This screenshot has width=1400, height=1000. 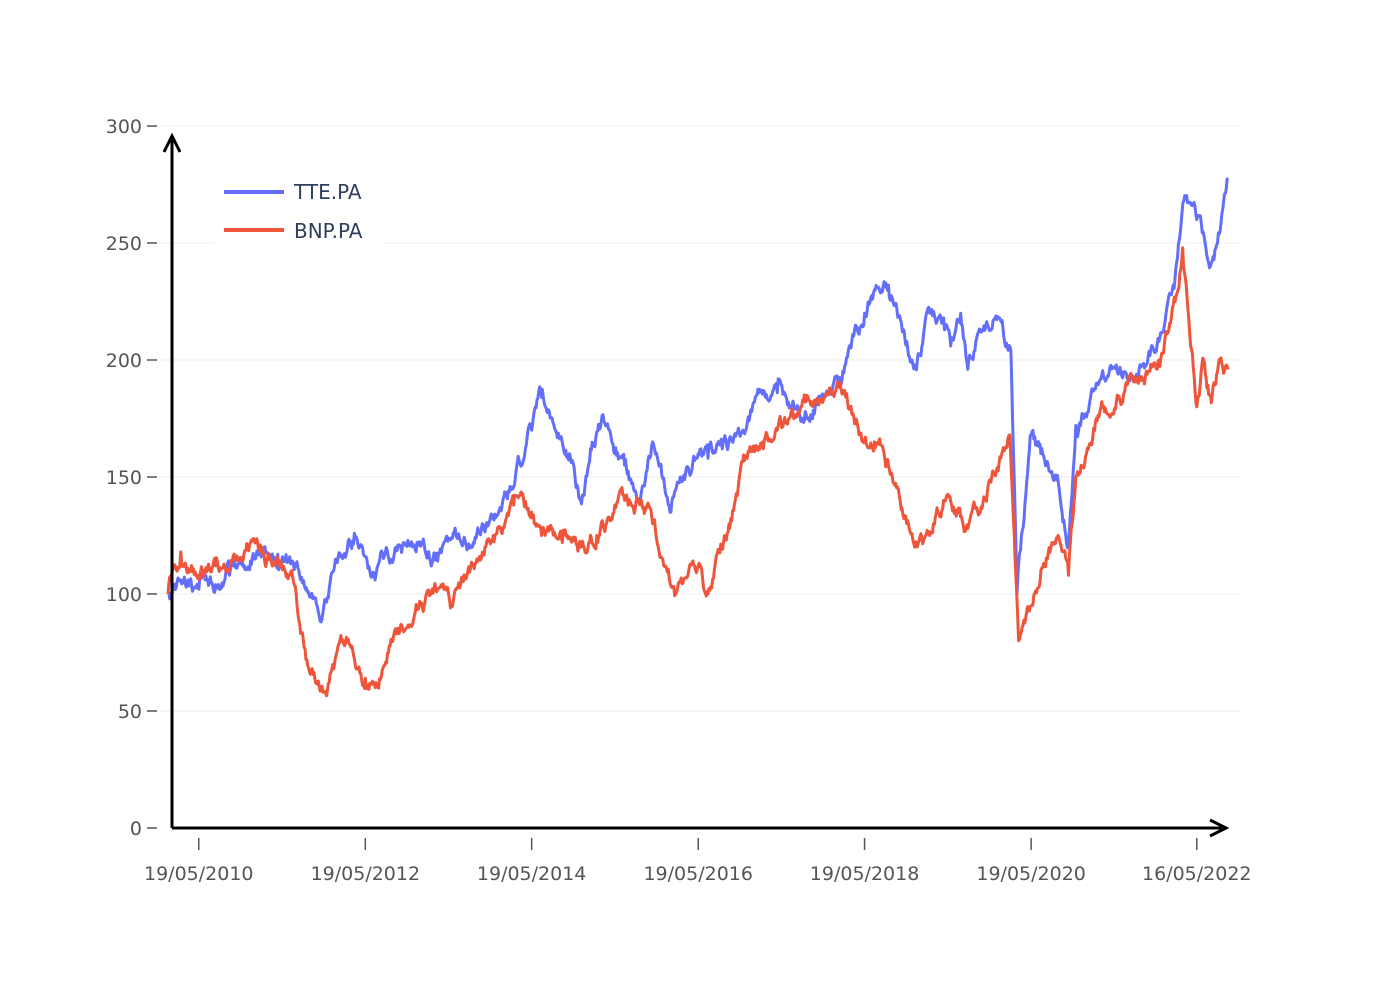 What do you see at coordinates (1031, 874) in the screenshot?
I see `x-tick-label: 19/05/2020` at bounding box center [1031, 874].